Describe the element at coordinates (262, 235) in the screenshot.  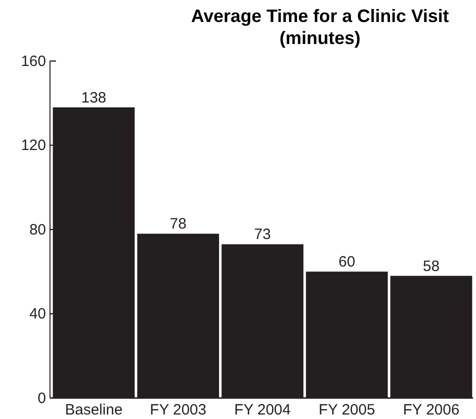
I see `data-label: 73` at that location.